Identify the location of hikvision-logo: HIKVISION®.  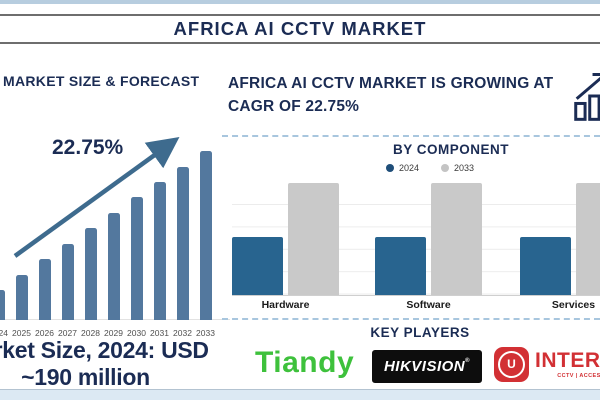
(427, 366).